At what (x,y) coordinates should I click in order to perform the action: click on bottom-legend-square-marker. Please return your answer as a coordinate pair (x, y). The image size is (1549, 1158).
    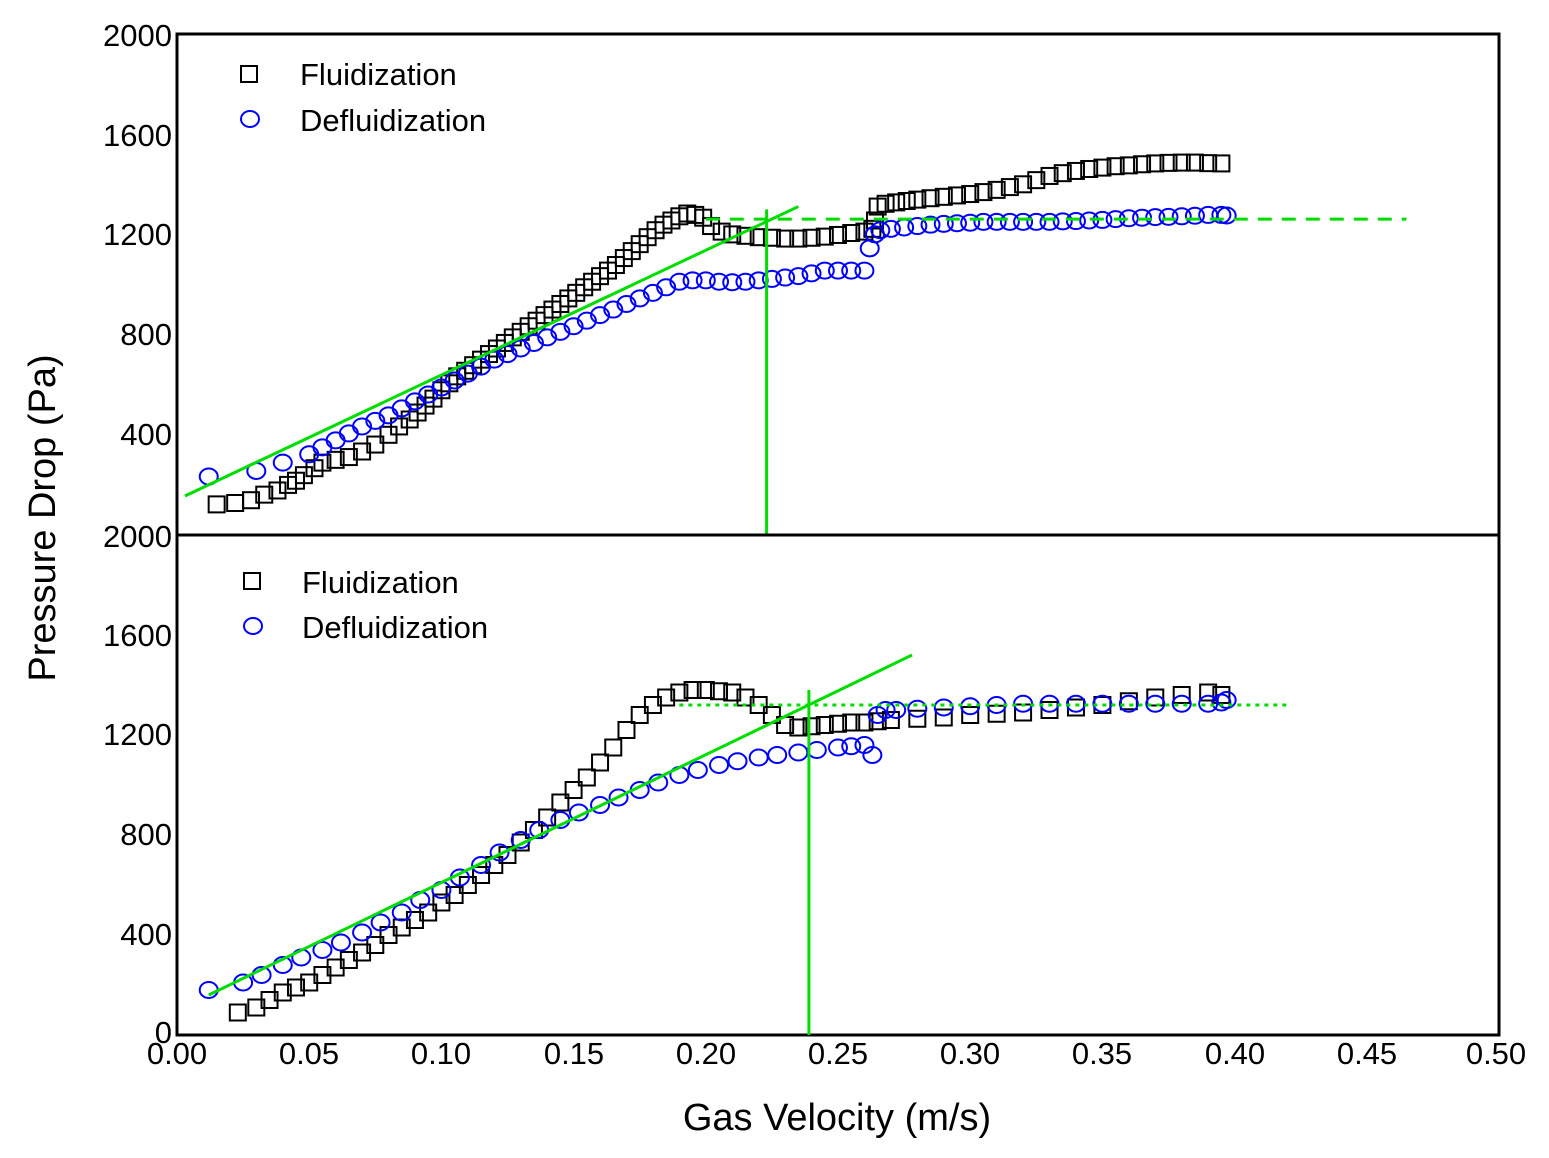
    Looking at the image, I should click on (252, 581).